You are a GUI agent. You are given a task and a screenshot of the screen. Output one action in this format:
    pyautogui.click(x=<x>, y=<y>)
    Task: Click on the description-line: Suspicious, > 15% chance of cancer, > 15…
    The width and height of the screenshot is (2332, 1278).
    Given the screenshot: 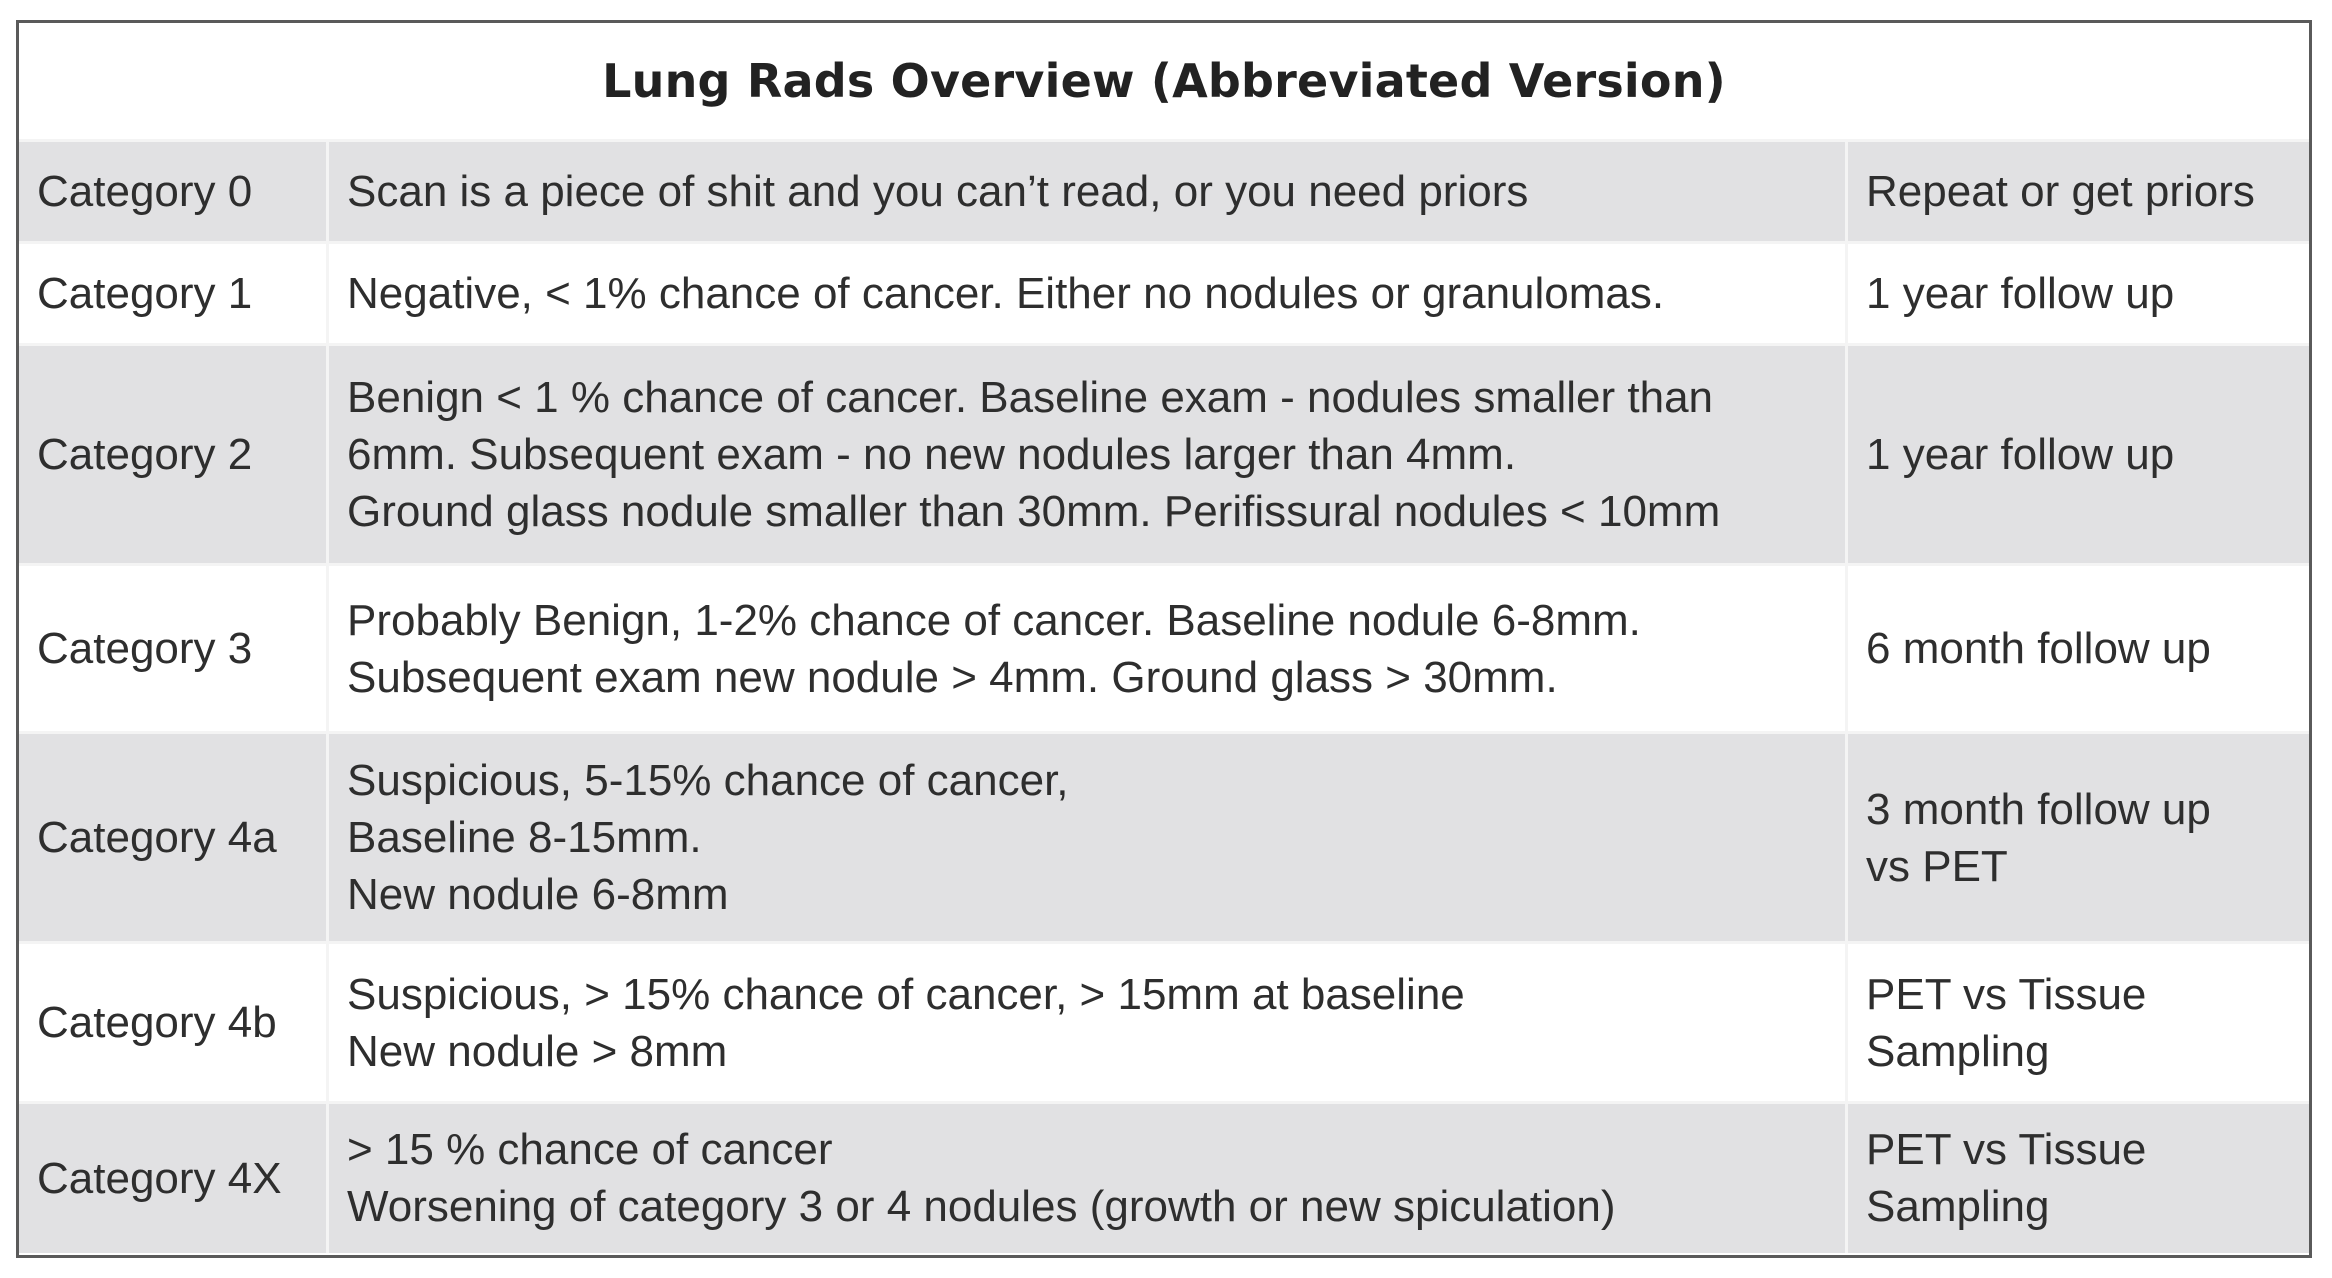 What is the action you would take?
    pyautogui.click(x=906, y=994)
    